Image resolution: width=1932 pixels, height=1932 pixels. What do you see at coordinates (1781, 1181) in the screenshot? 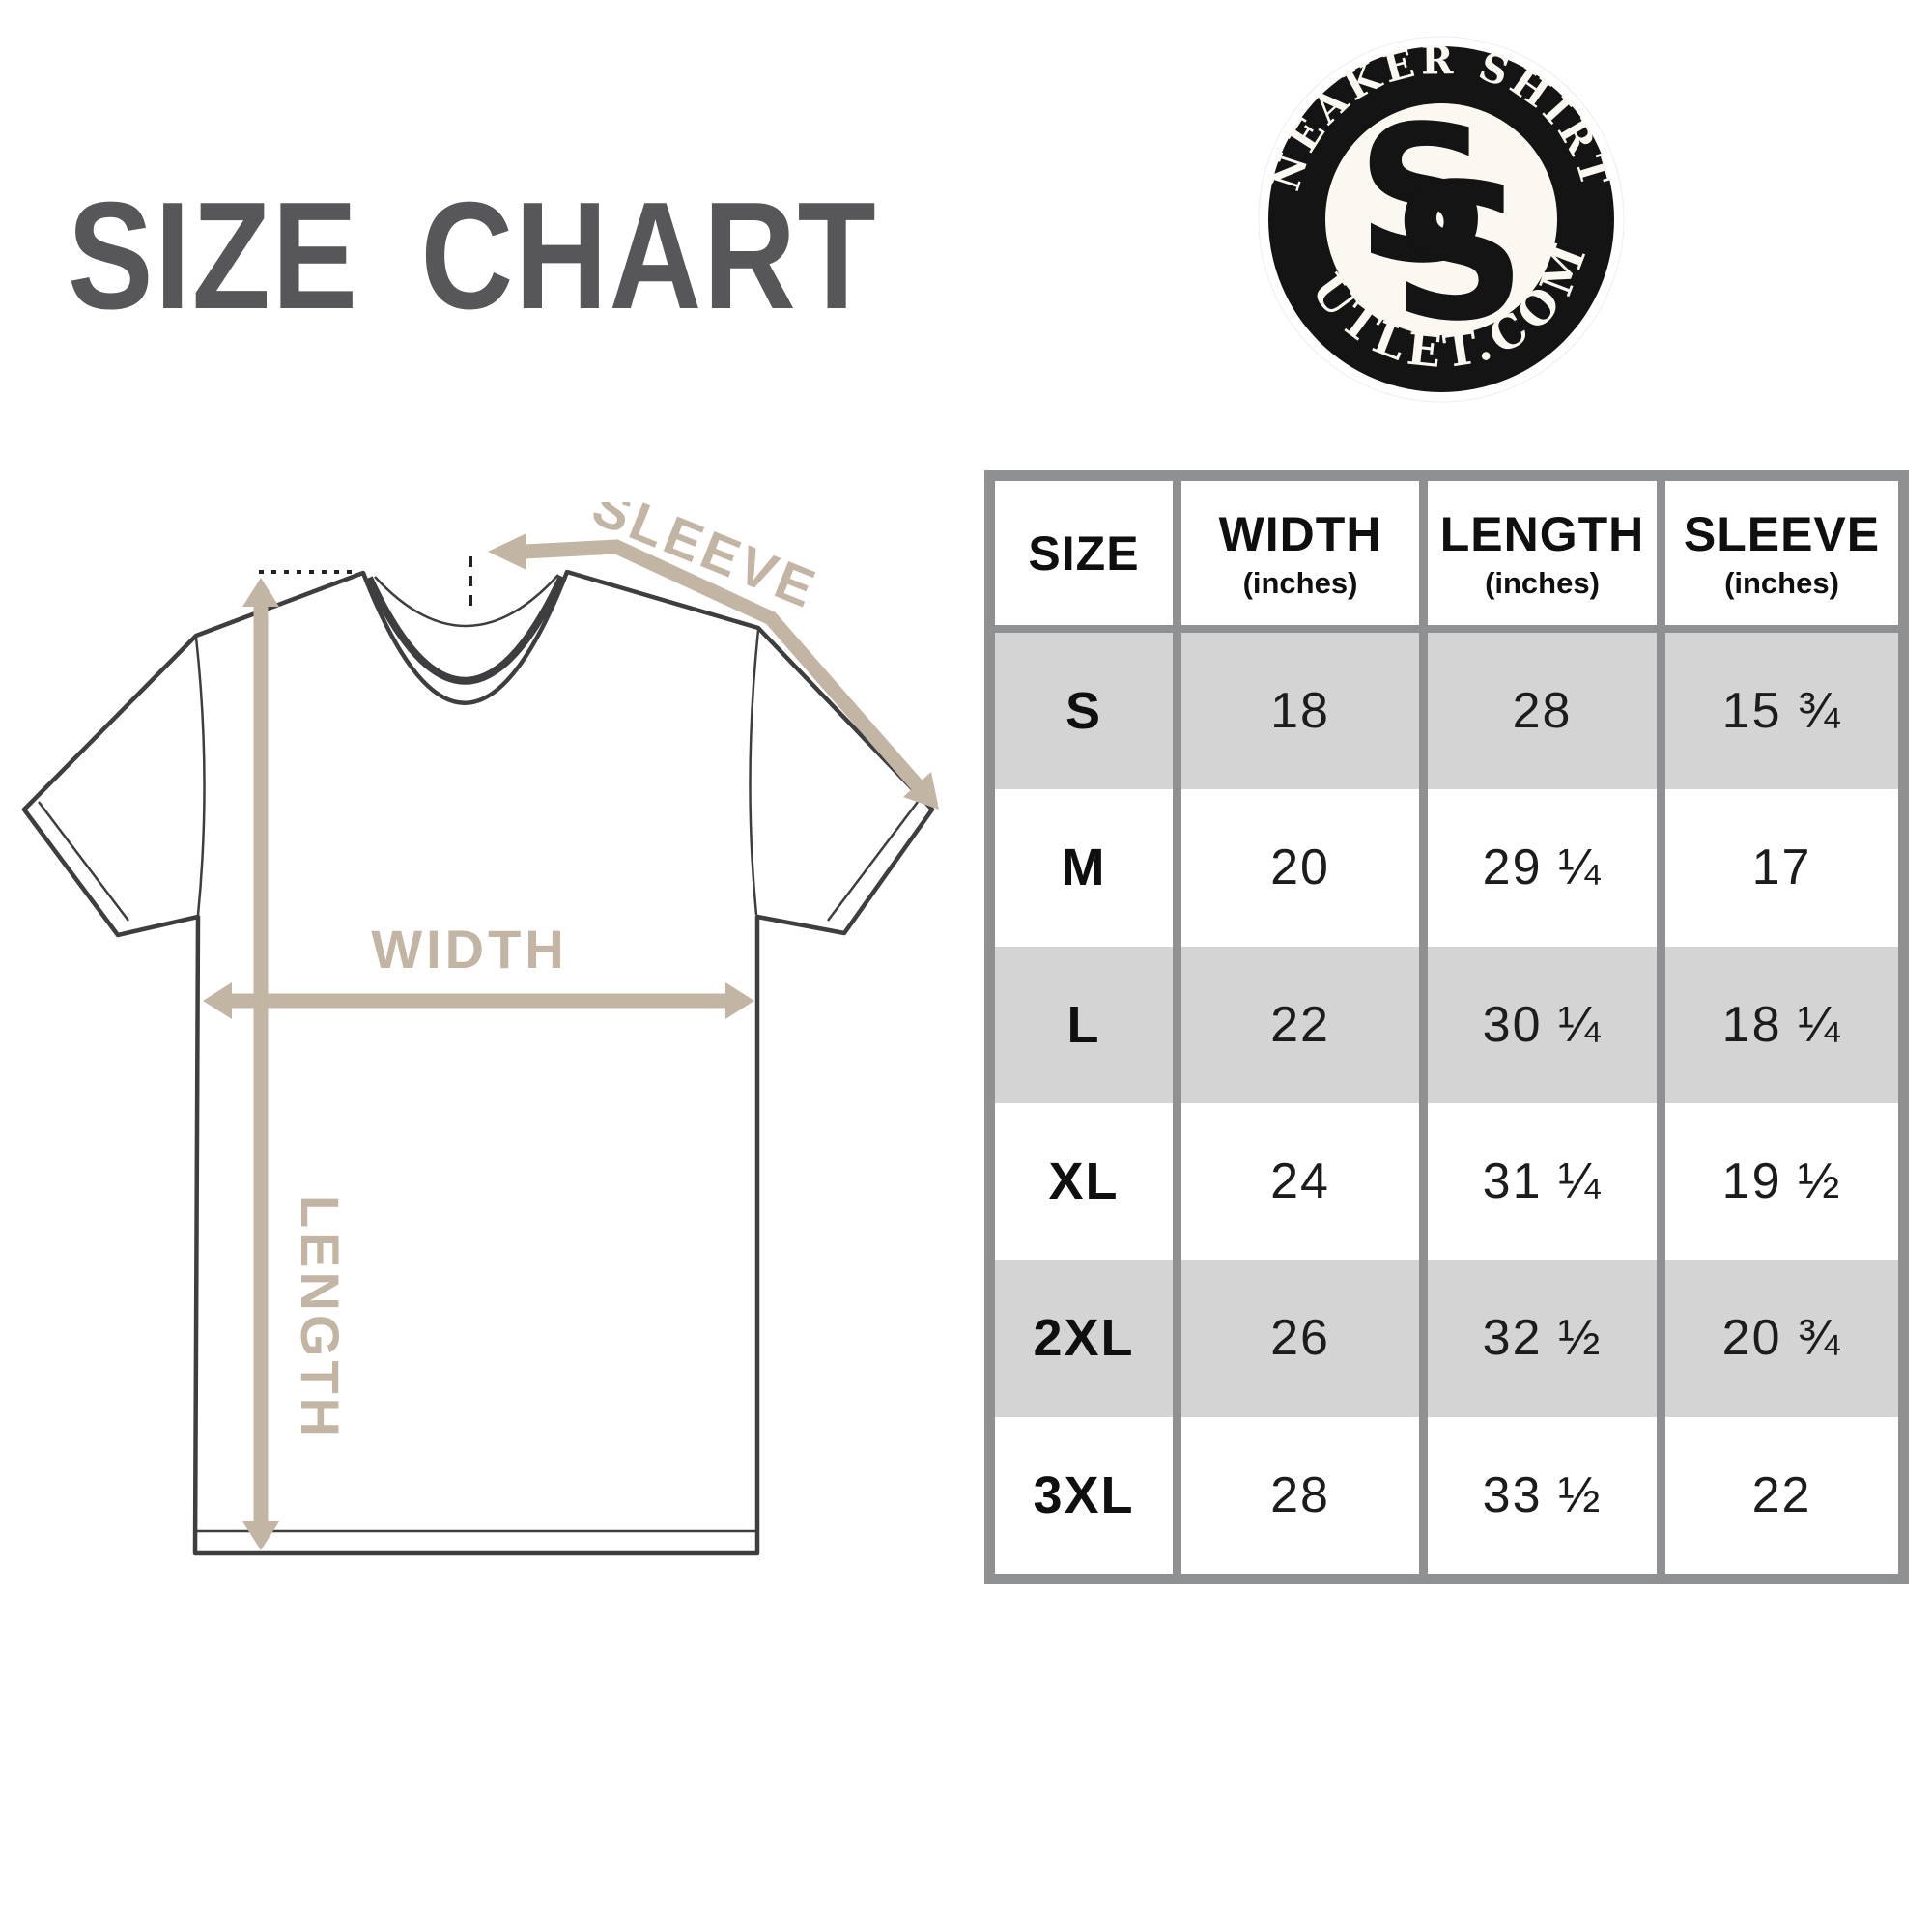
I see `table-row-xl-sleeve: 19 ½` at bounding box center [1781, 1181].